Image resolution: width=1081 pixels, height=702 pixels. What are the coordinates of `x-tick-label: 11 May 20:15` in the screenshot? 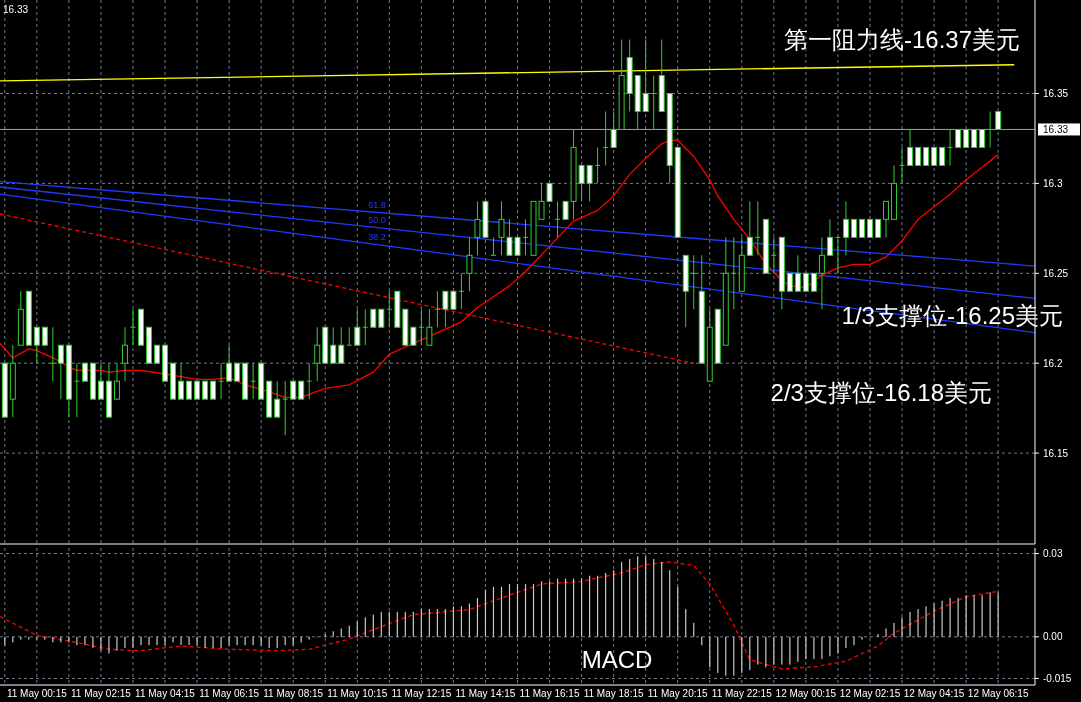 It's located at (678, 693).